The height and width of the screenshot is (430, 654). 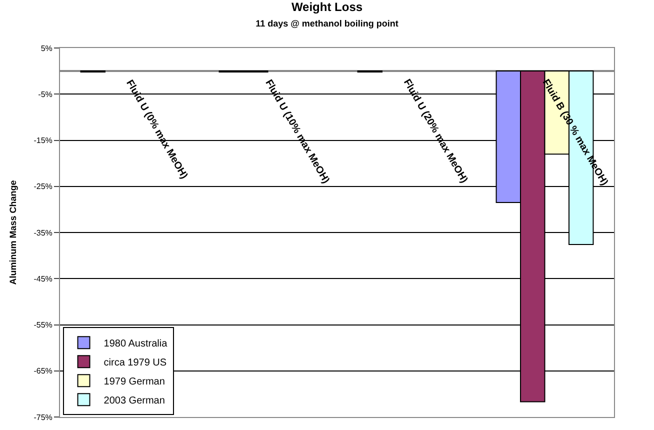 I want to click on y-tick-label: -55%, so click(x=43, y=325).